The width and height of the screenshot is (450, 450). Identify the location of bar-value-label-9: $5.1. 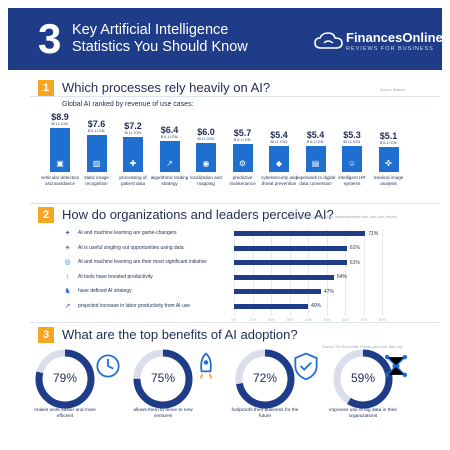
(388, 136).